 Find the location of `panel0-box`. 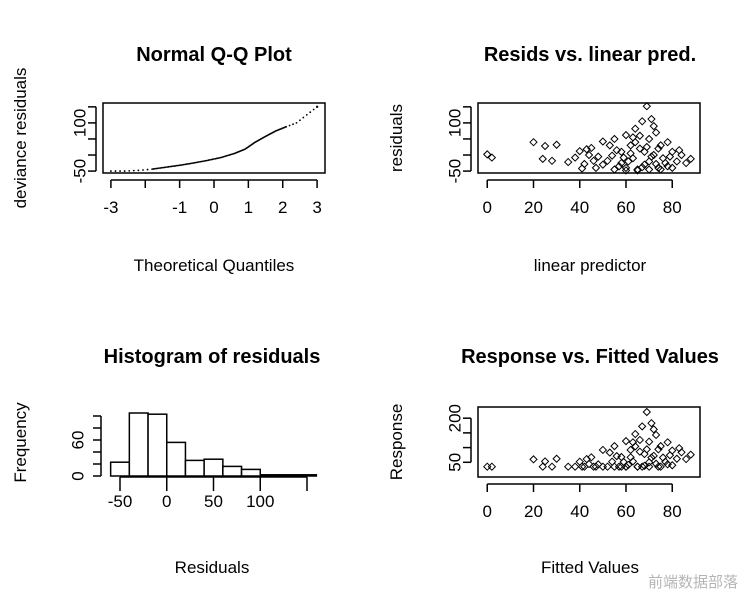

panel0-box is located at coordinates (214, 138).